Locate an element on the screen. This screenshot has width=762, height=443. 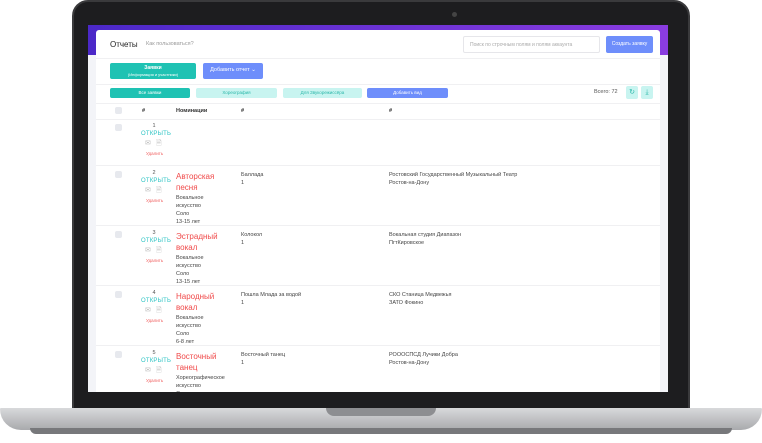
add-view-button: Добавить вид is located at coordinates (407, 93).